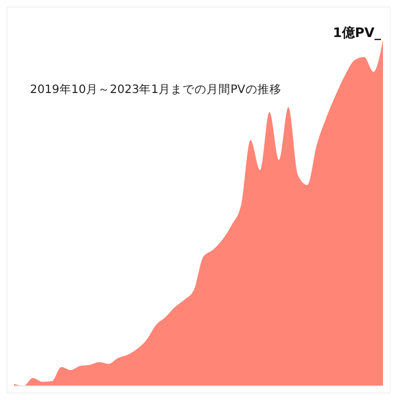 This screenshot has height=400, width=397. I want to click on annotation: 1億PV_, so click(357, 33).